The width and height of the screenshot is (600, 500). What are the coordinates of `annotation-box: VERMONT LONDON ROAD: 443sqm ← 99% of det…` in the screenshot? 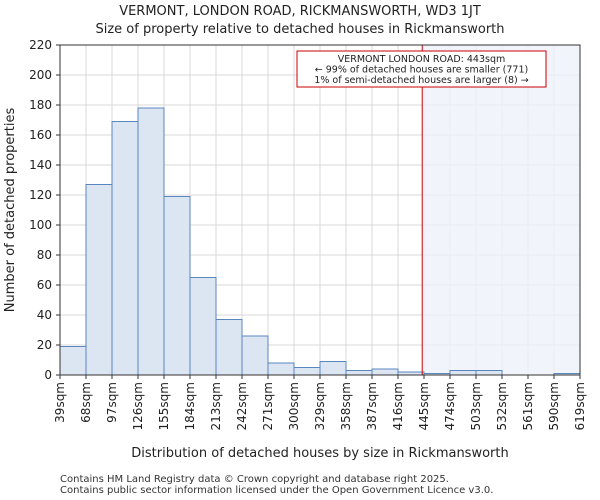 It's located at (421, 69).